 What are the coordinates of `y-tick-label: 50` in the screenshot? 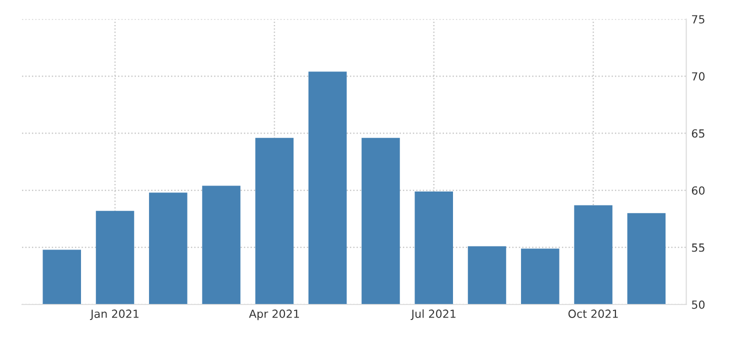 It's located at (698, 304).